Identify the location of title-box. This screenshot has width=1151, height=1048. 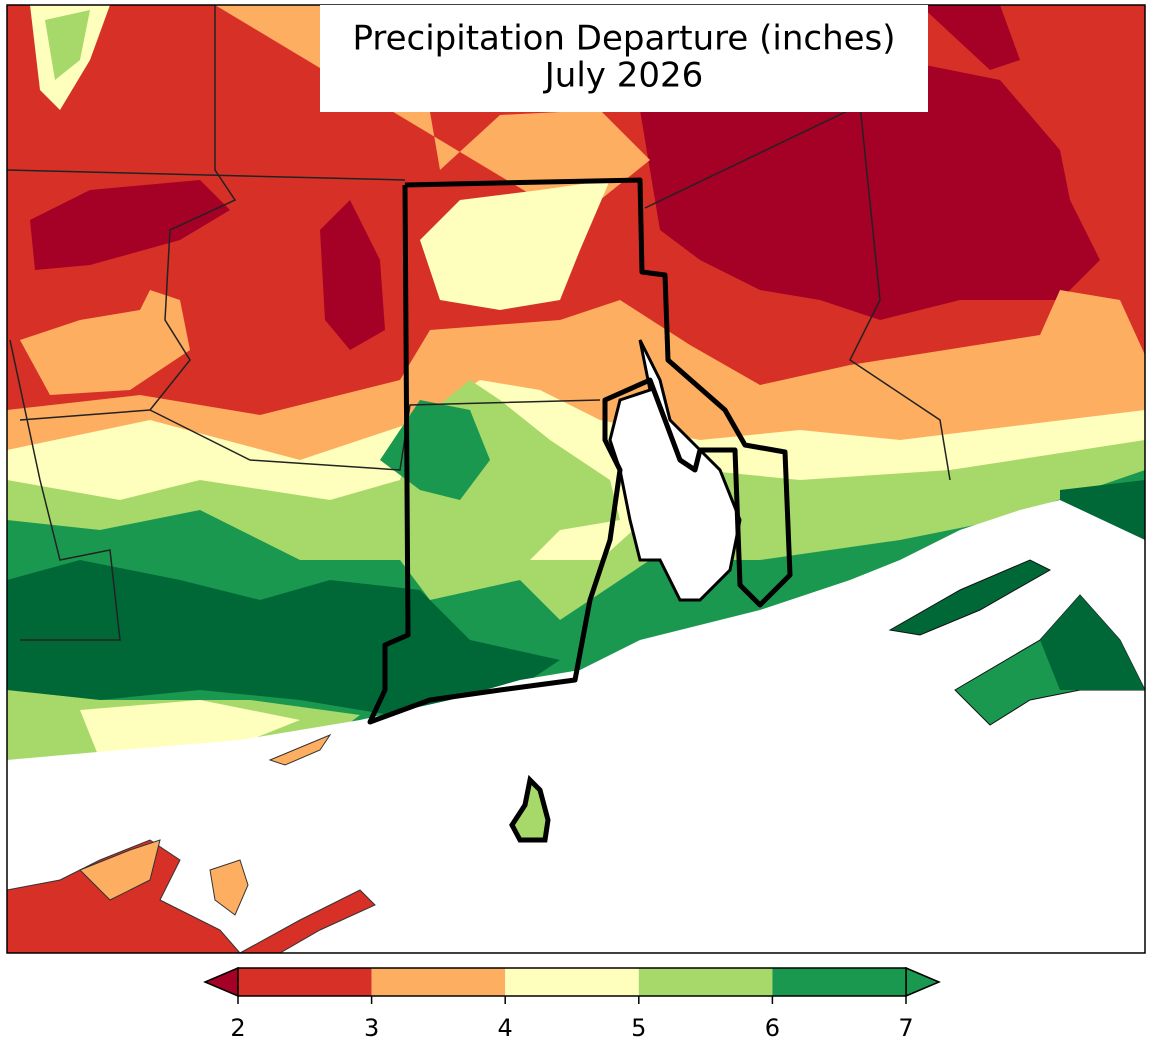
(624, 58).